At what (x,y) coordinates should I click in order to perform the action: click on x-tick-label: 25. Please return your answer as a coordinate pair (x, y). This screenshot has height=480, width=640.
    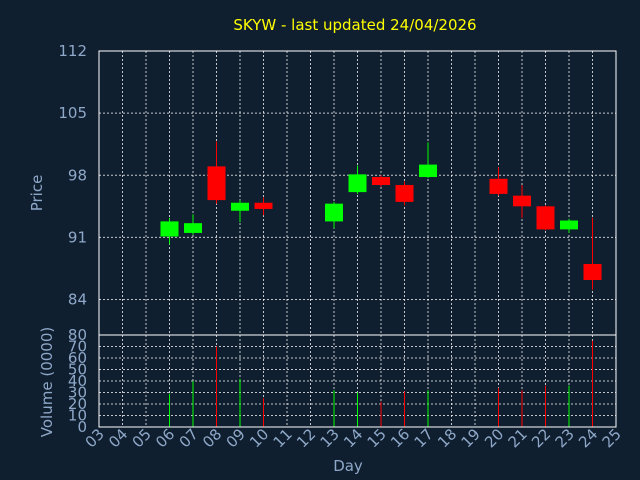
    Looking at the image, I should click on (612, 438).